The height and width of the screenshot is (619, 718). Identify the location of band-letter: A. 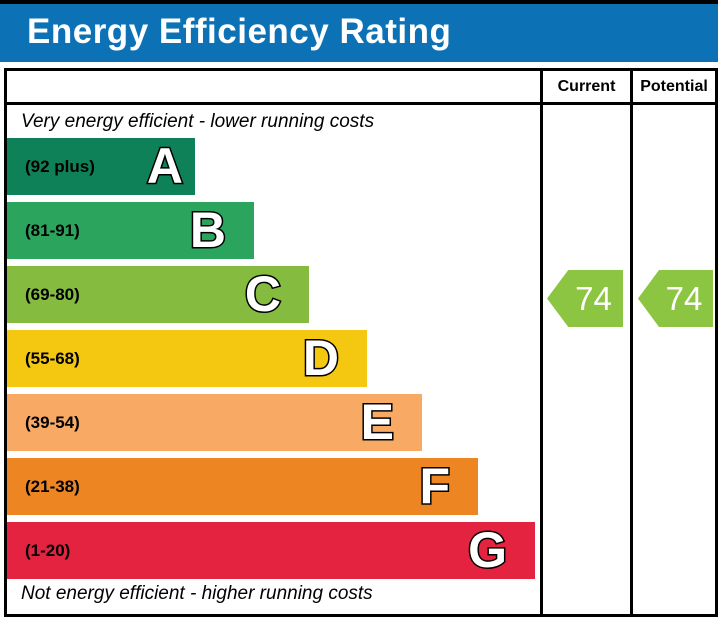
(164, 165).